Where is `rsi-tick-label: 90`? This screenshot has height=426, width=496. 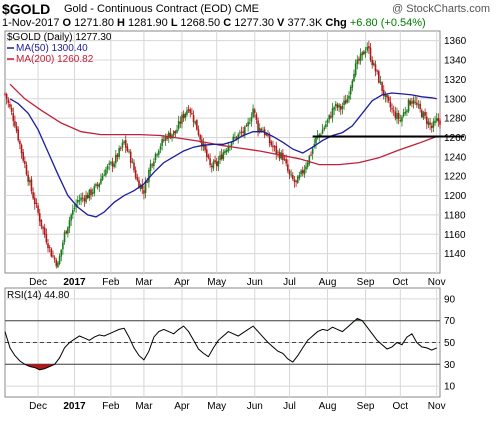
rsi-tick-label: 90 is located at coordinates (450, 299).